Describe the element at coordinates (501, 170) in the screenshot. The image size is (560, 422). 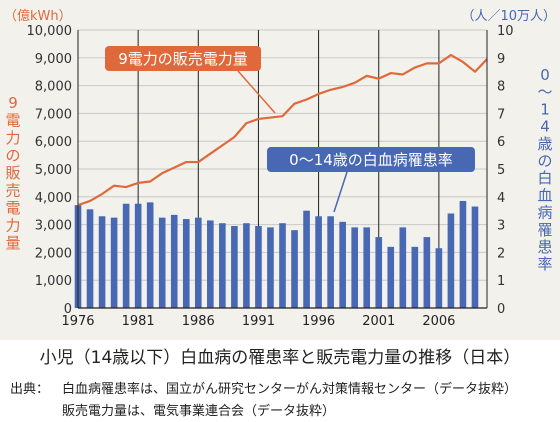
I see `y-tick-right: 5` at that location.